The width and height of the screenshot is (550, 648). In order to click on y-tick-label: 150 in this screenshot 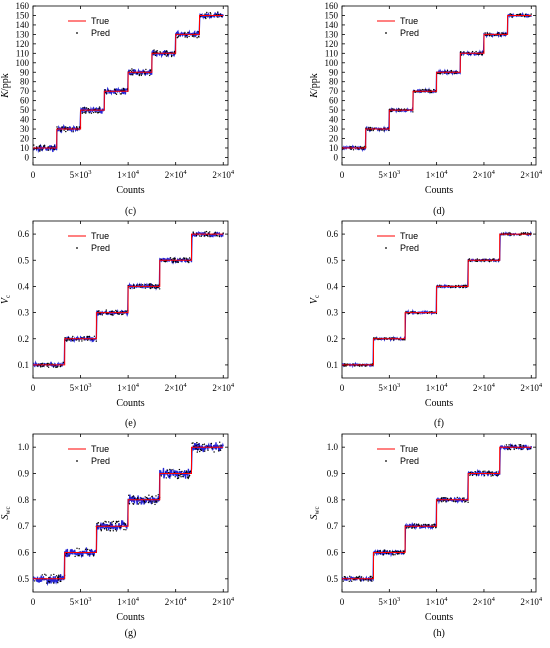, I will do `click(332, 15)`.